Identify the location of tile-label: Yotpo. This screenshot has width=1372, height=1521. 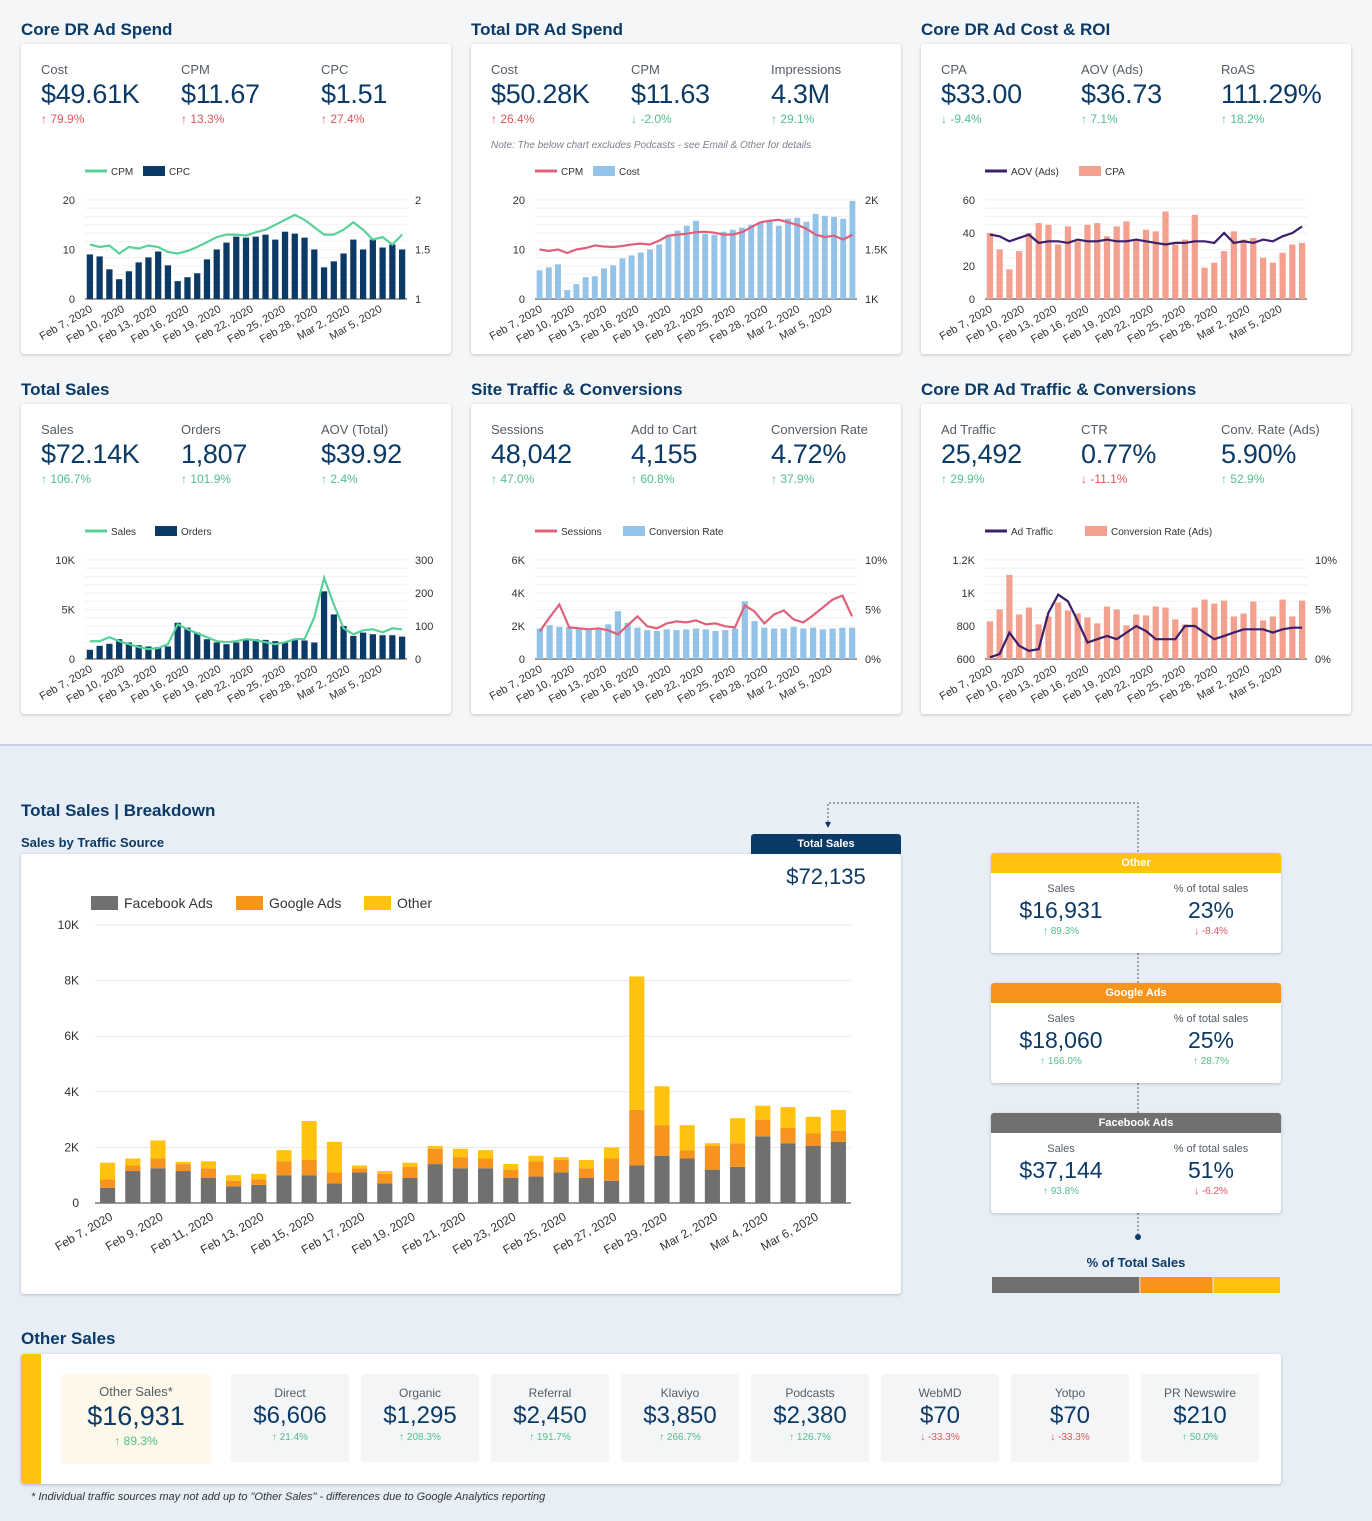
(1070, 1393).